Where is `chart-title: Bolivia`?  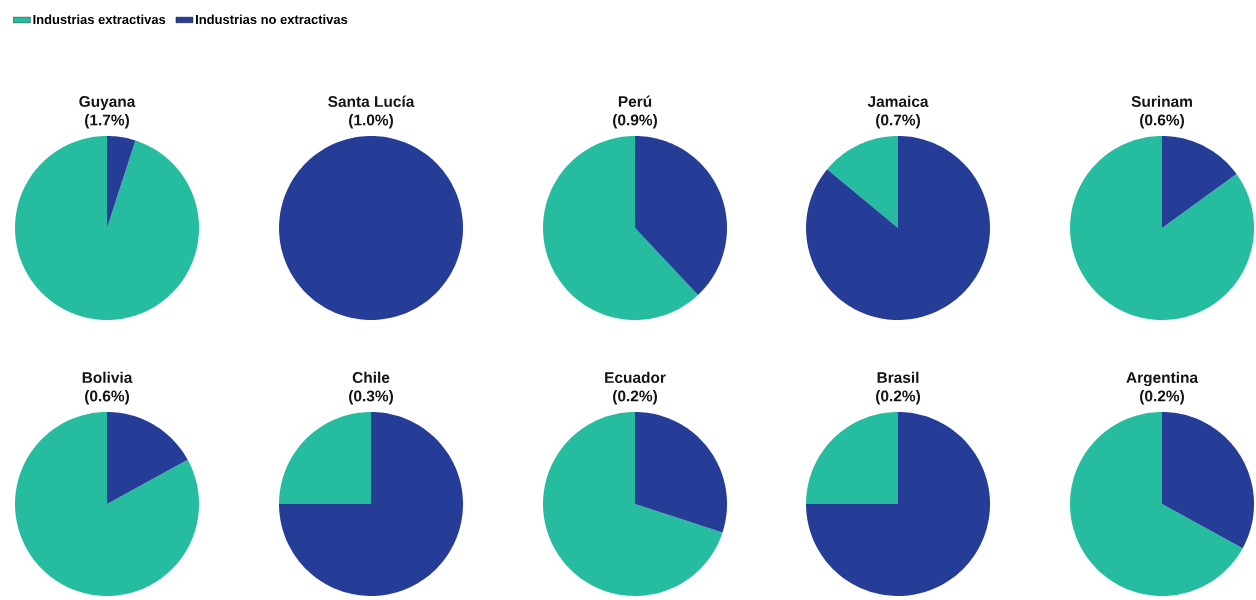 chart-title: Bolivia is located at coordinates (107, 377).